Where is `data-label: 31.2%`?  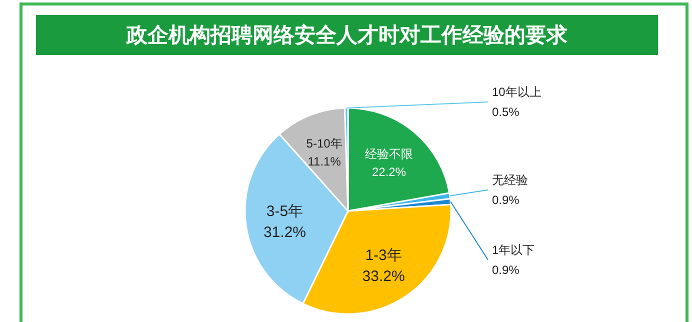 data-label: 31.2% is located at coordinates (284, 232).